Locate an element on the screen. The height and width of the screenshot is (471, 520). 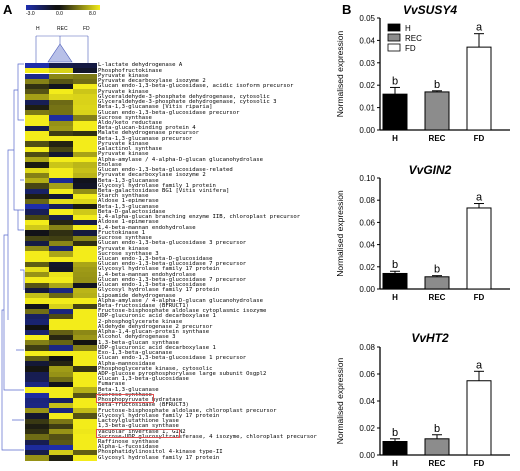
gene-label: L-lactate dehydrogenase A is located at coordinates (140, 65).